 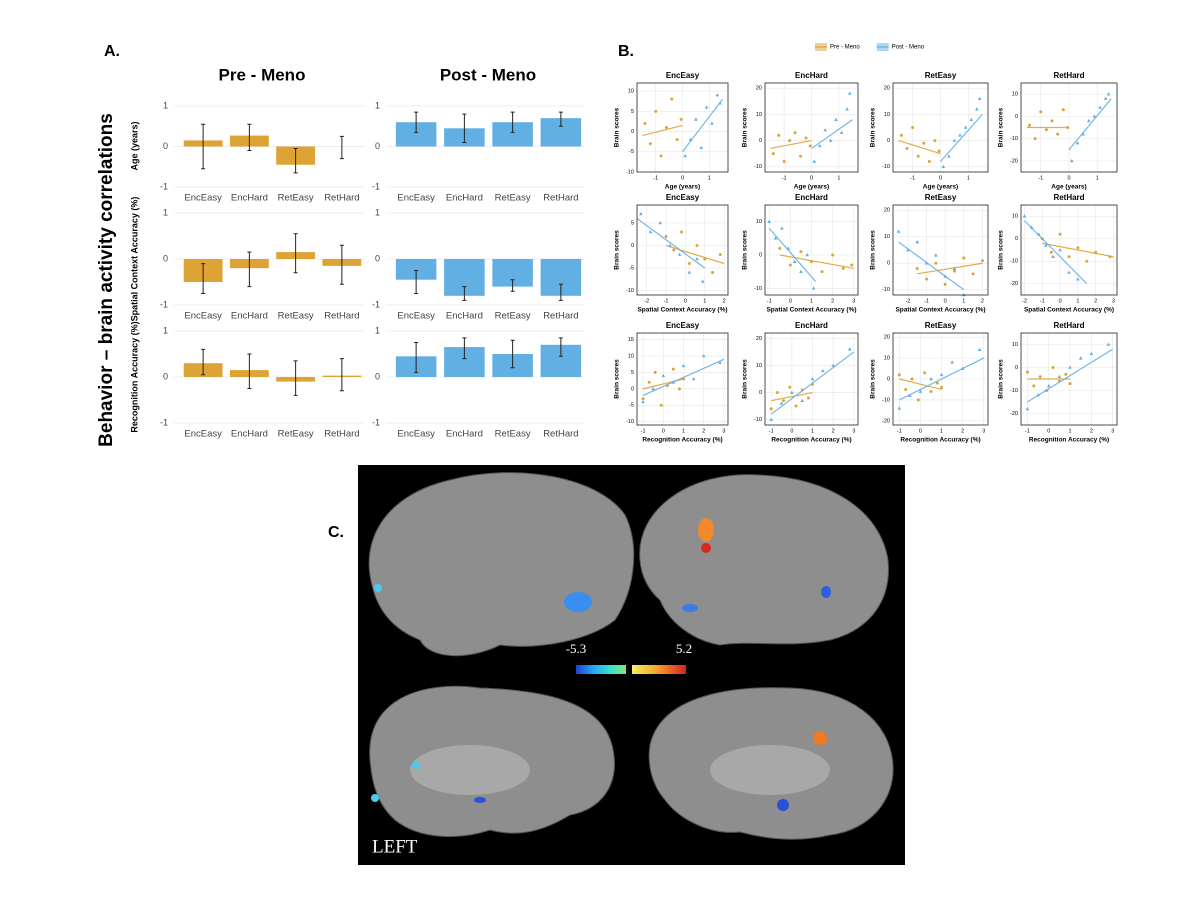 What do you see at coordinates (134, 376) in the screenshot?
I see `row-label: Recognition Accuracy (%)` at bounding box center [134, 376].